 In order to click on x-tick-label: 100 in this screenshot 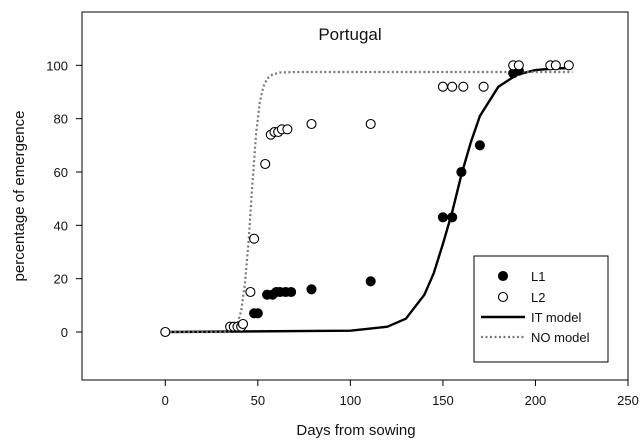, I will do `click(351, 400)`.